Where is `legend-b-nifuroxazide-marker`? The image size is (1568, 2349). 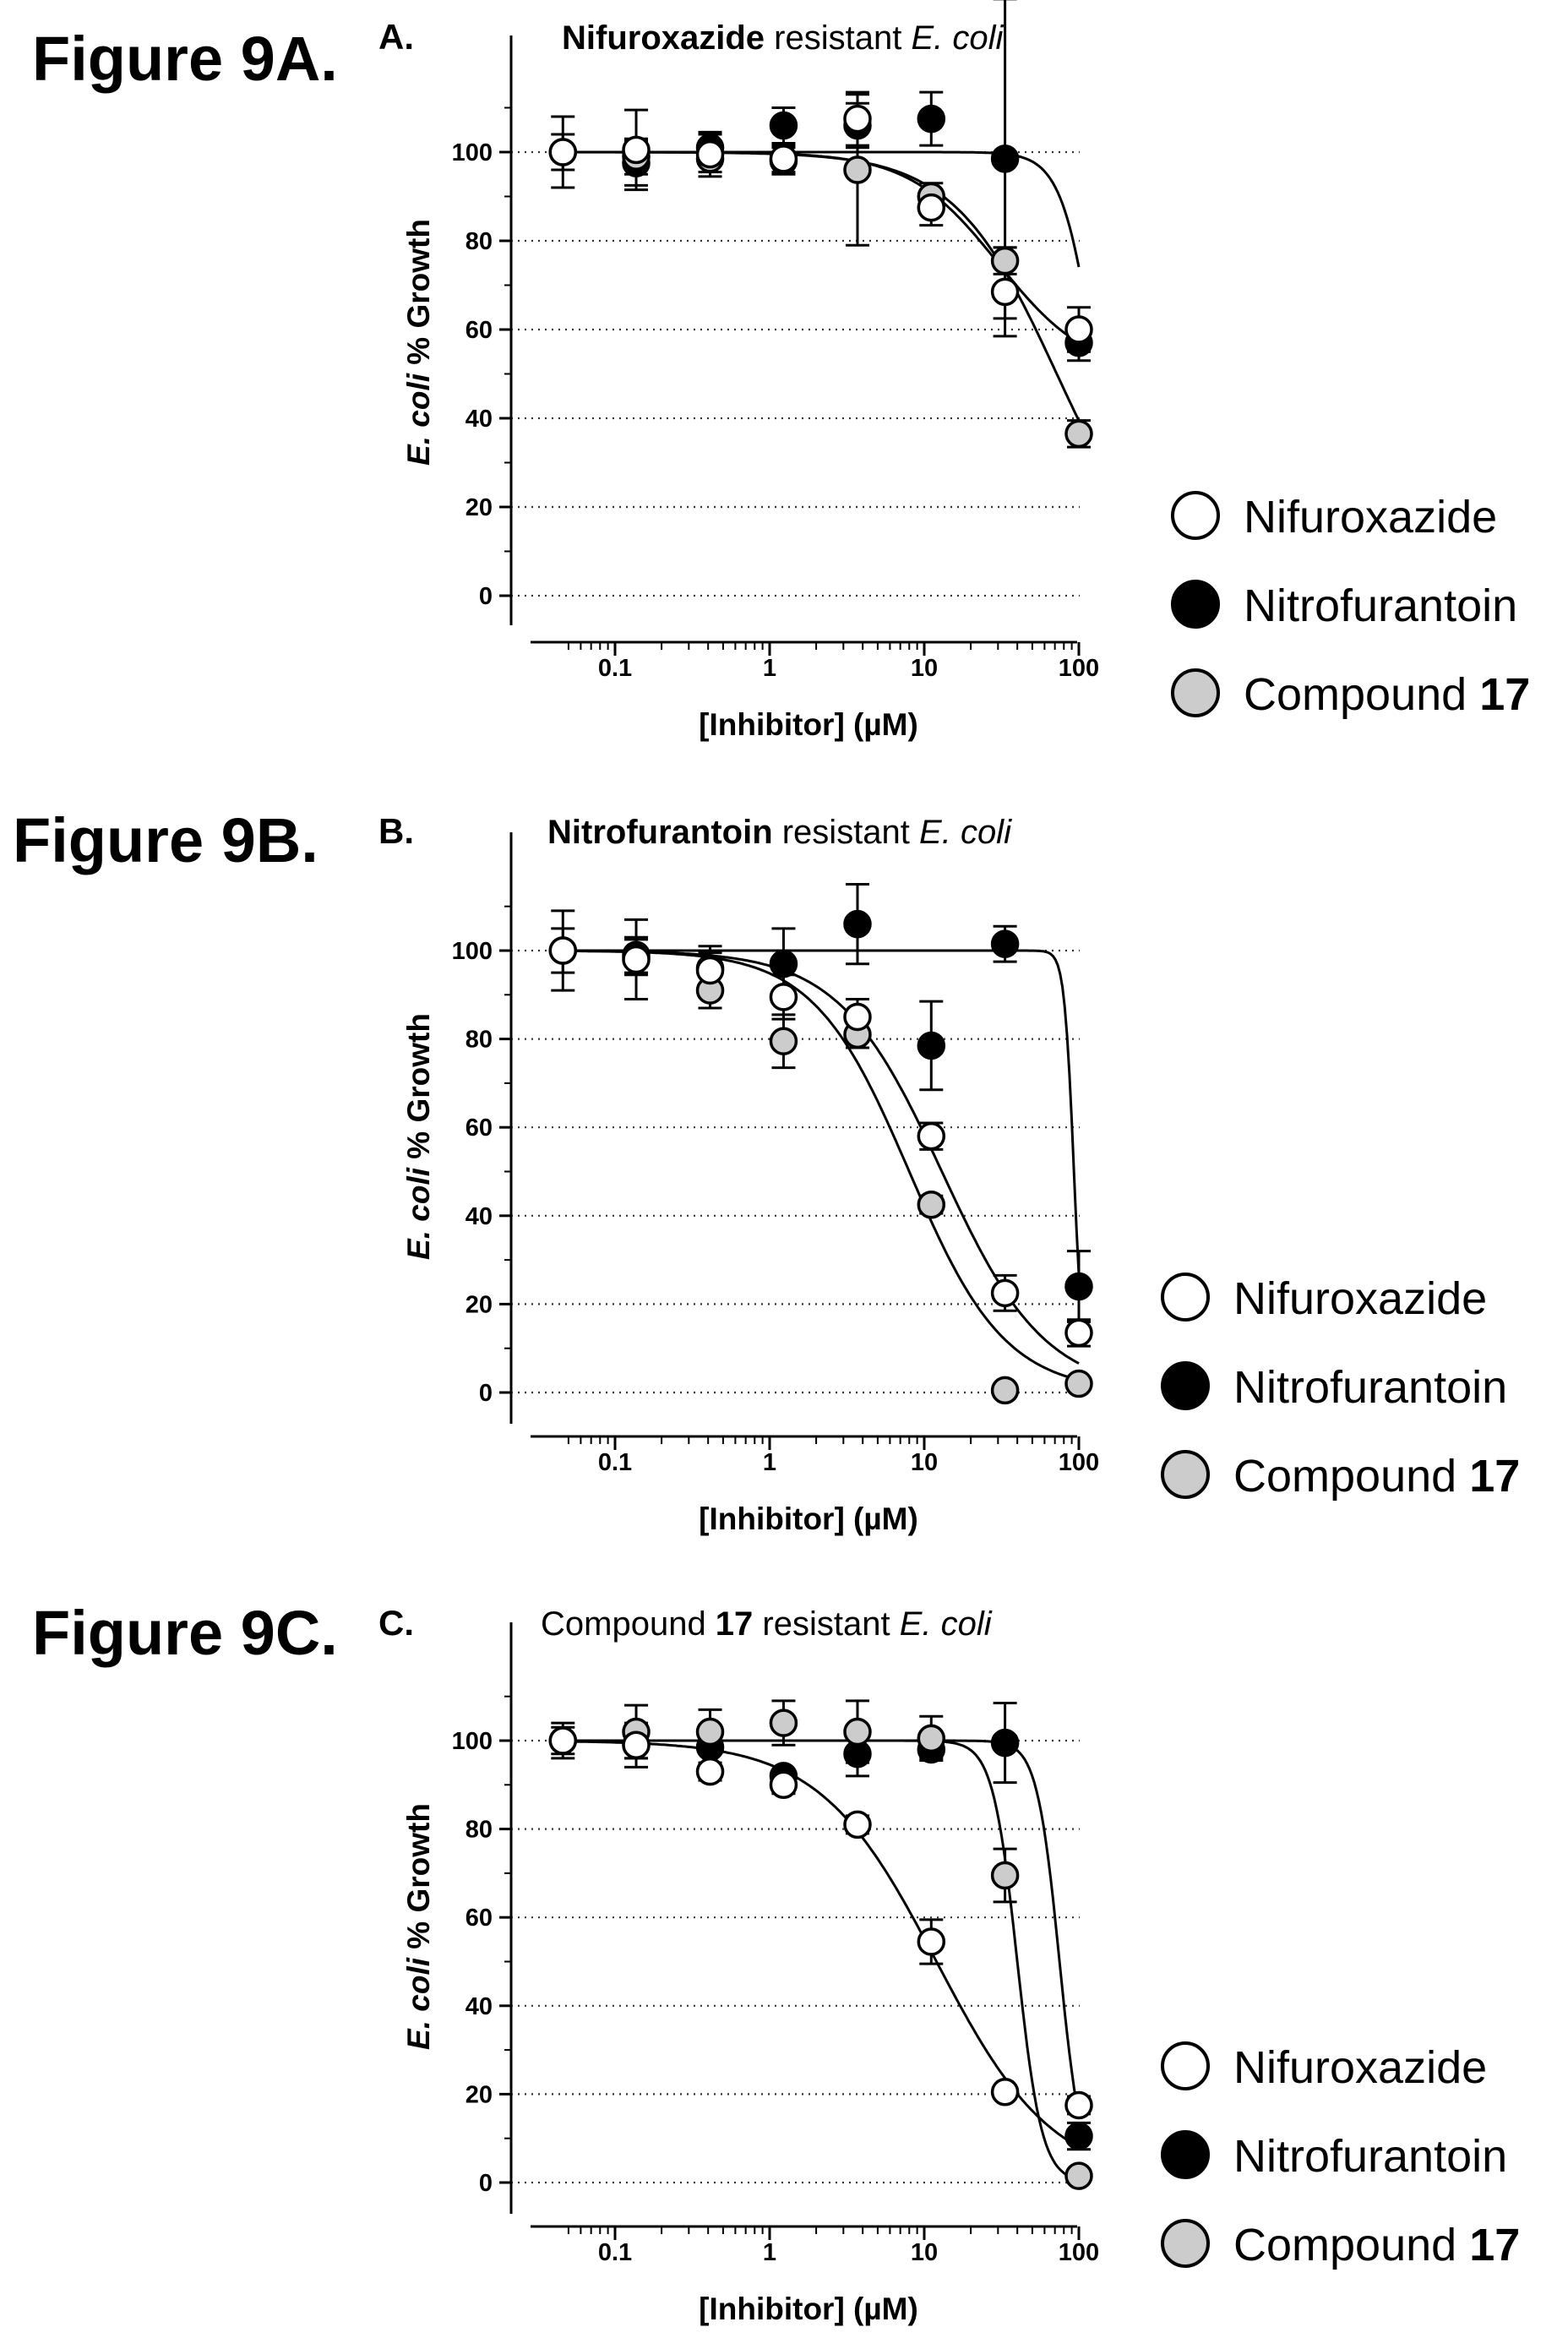
legend-b-nifuroxazide-marker is located at coordinates (1185, 1297).